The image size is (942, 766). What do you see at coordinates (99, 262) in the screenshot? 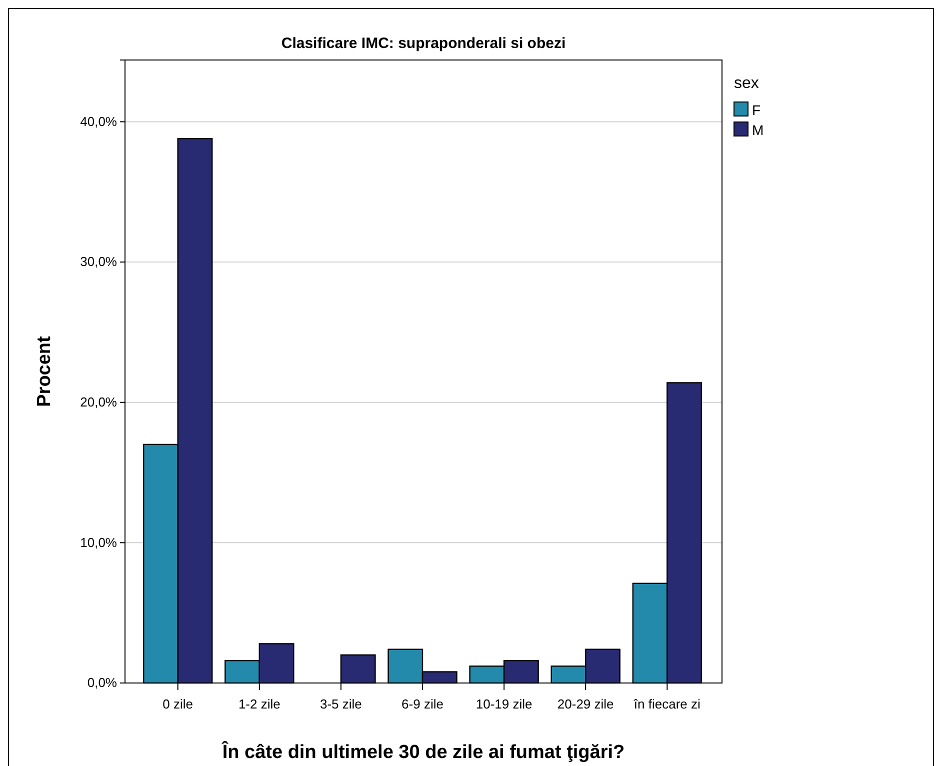
I see `y-tick-label: 30,0%` at bounding box center [99, 262].